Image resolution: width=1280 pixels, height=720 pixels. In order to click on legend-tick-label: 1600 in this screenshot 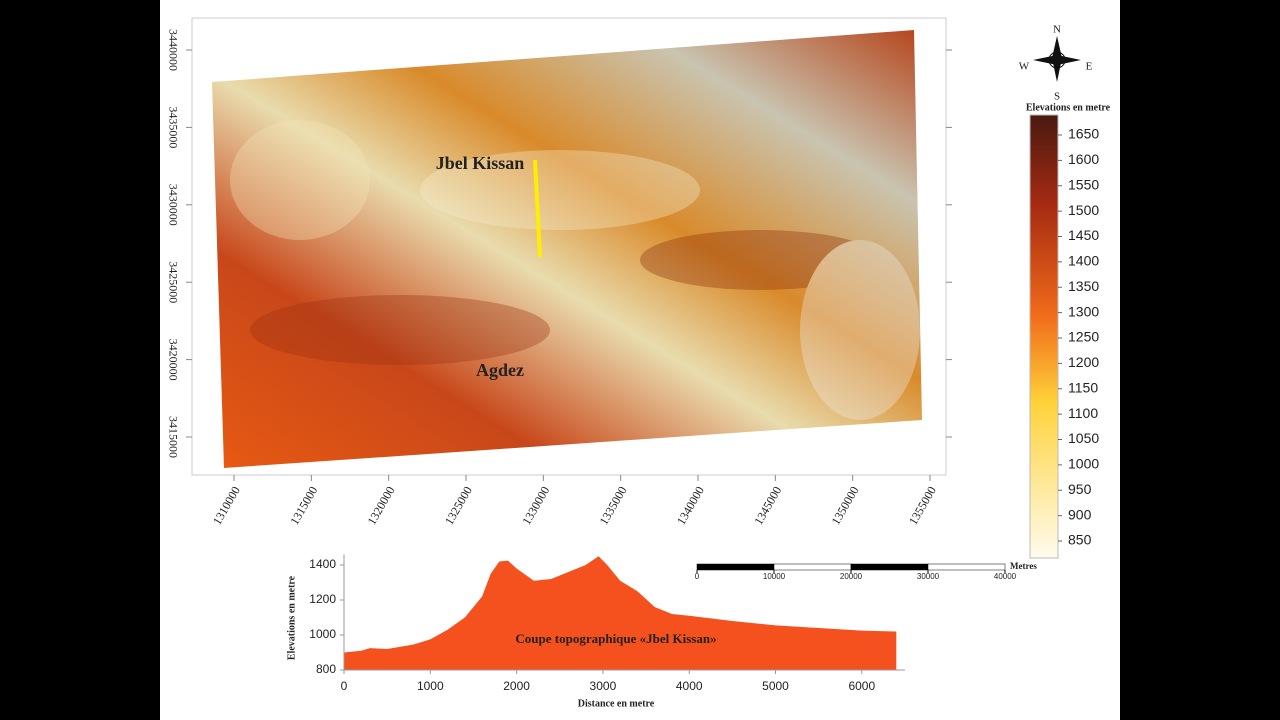, I will do `click(1083, 159)`.